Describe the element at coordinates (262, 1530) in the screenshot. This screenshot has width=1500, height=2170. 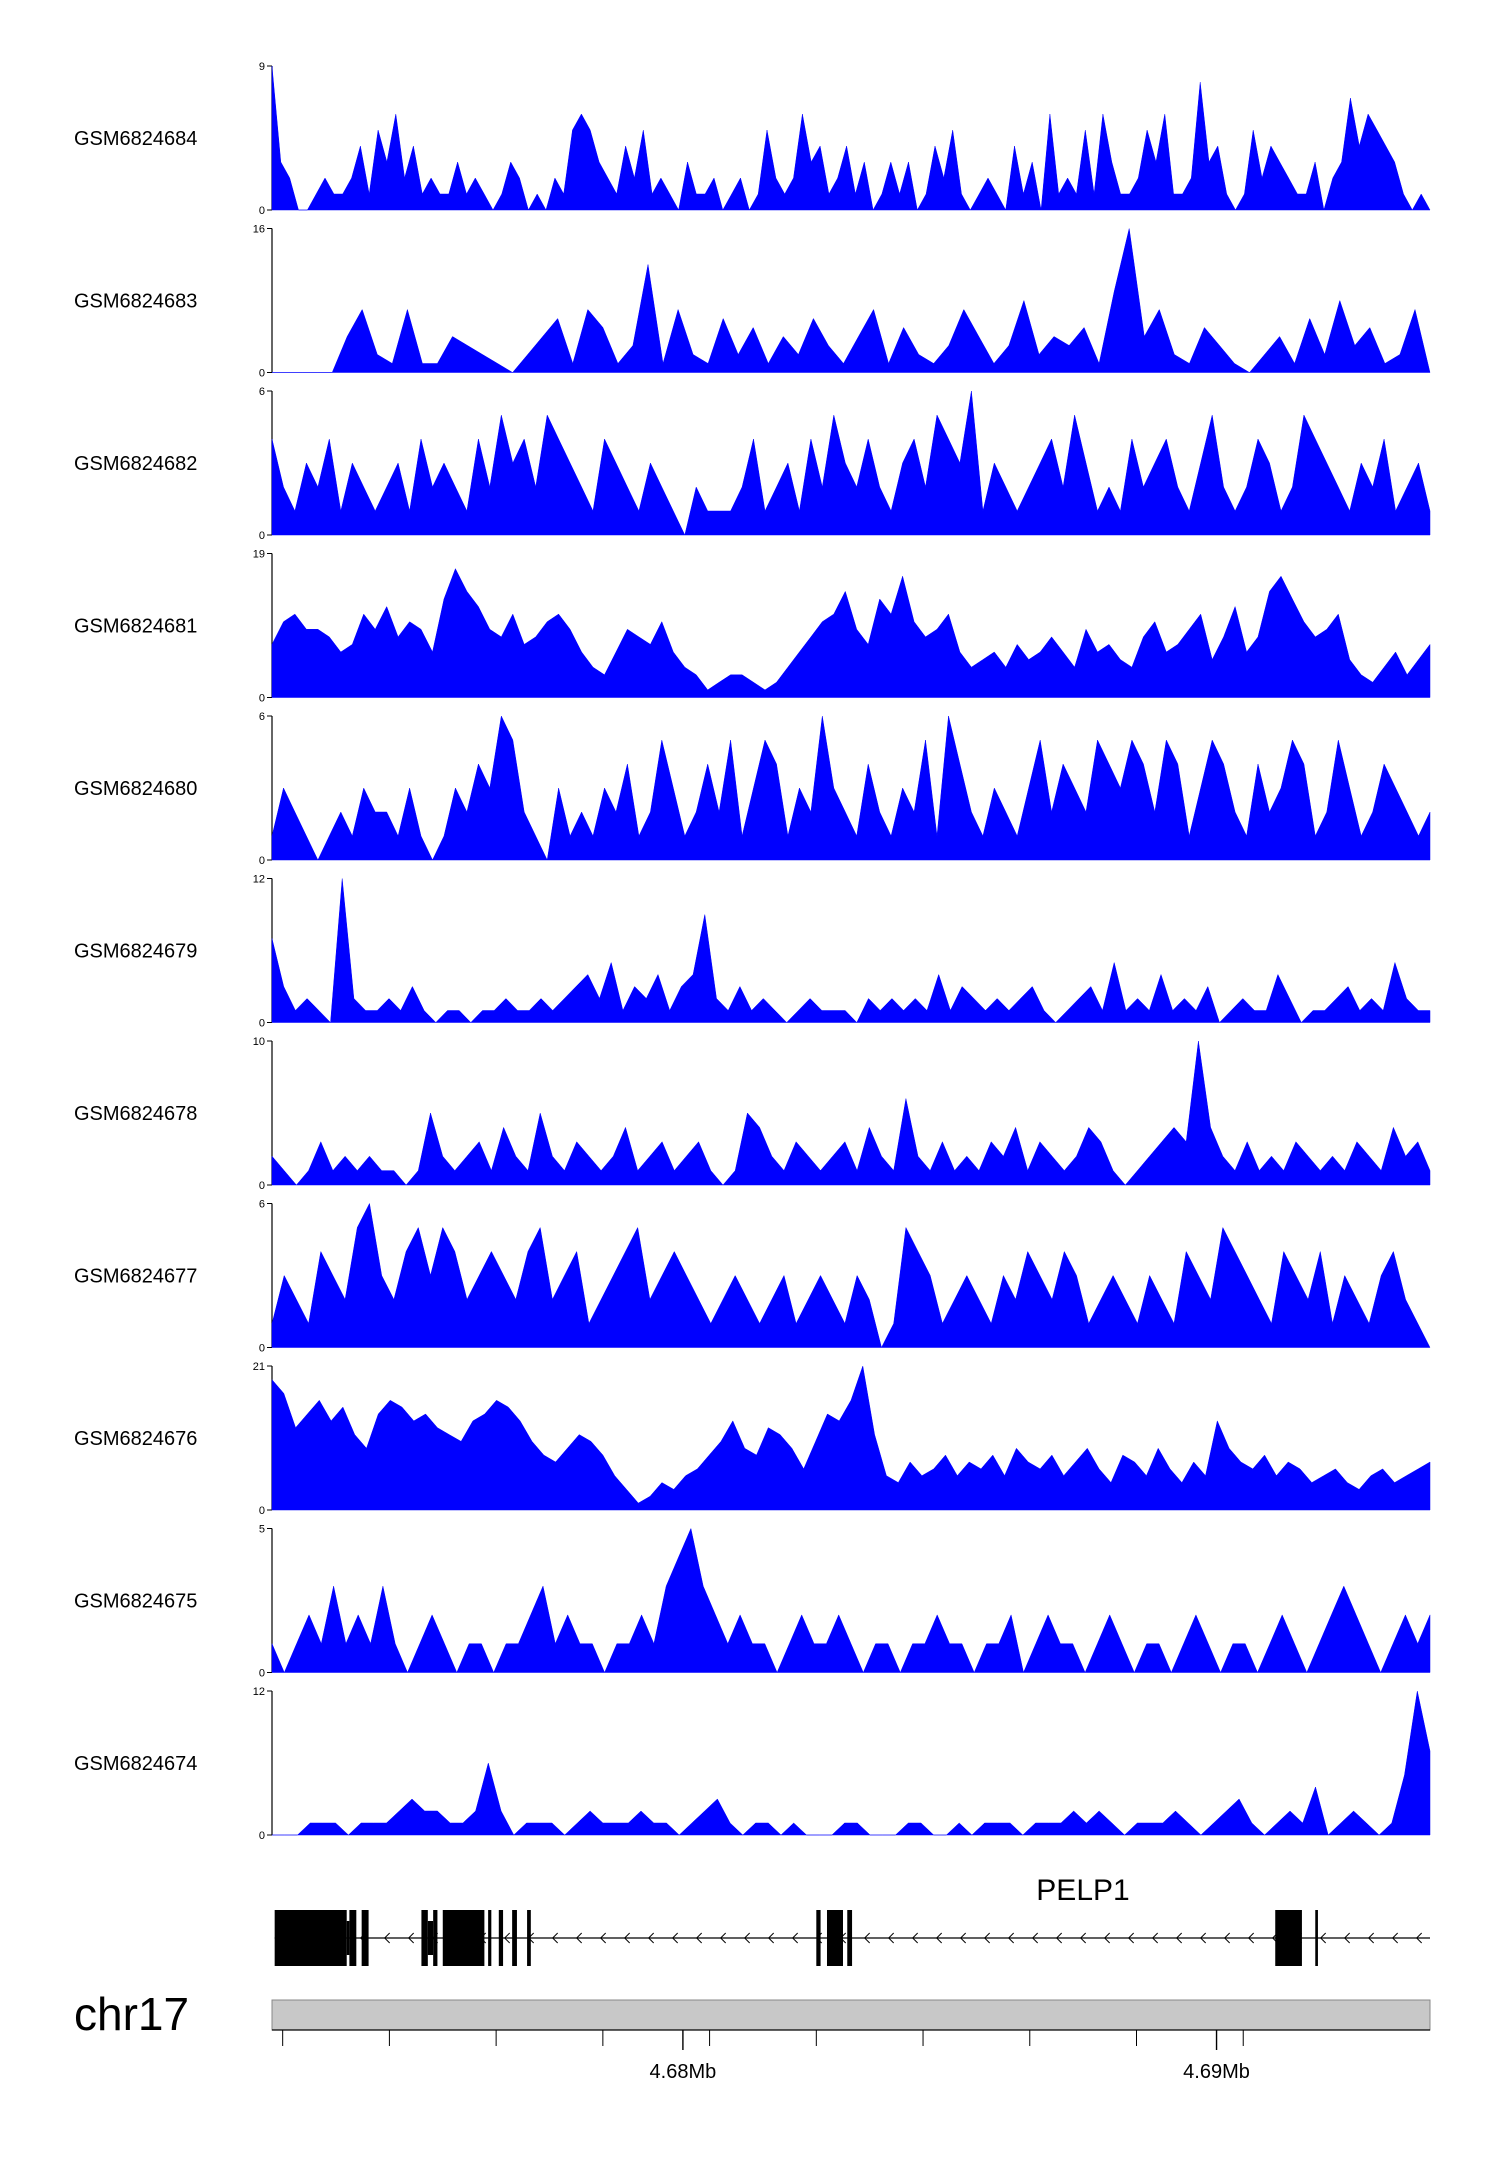
I see `track-y-max-label: 5` at that location.